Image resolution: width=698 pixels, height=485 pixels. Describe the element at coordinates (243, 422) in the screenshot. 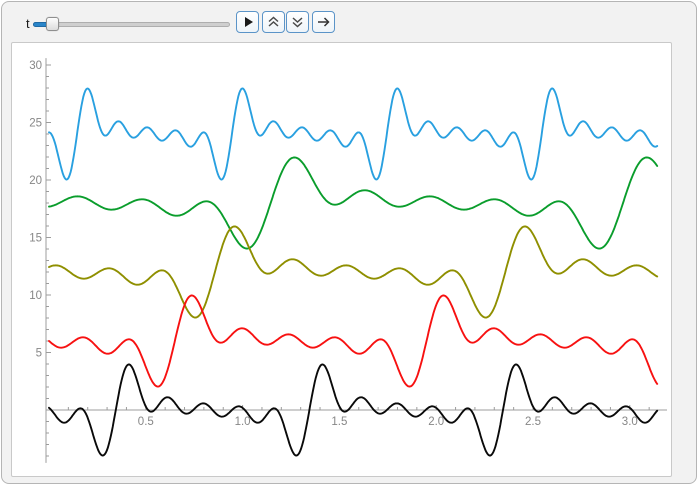

I see `svg-text: 1.0` at that location.